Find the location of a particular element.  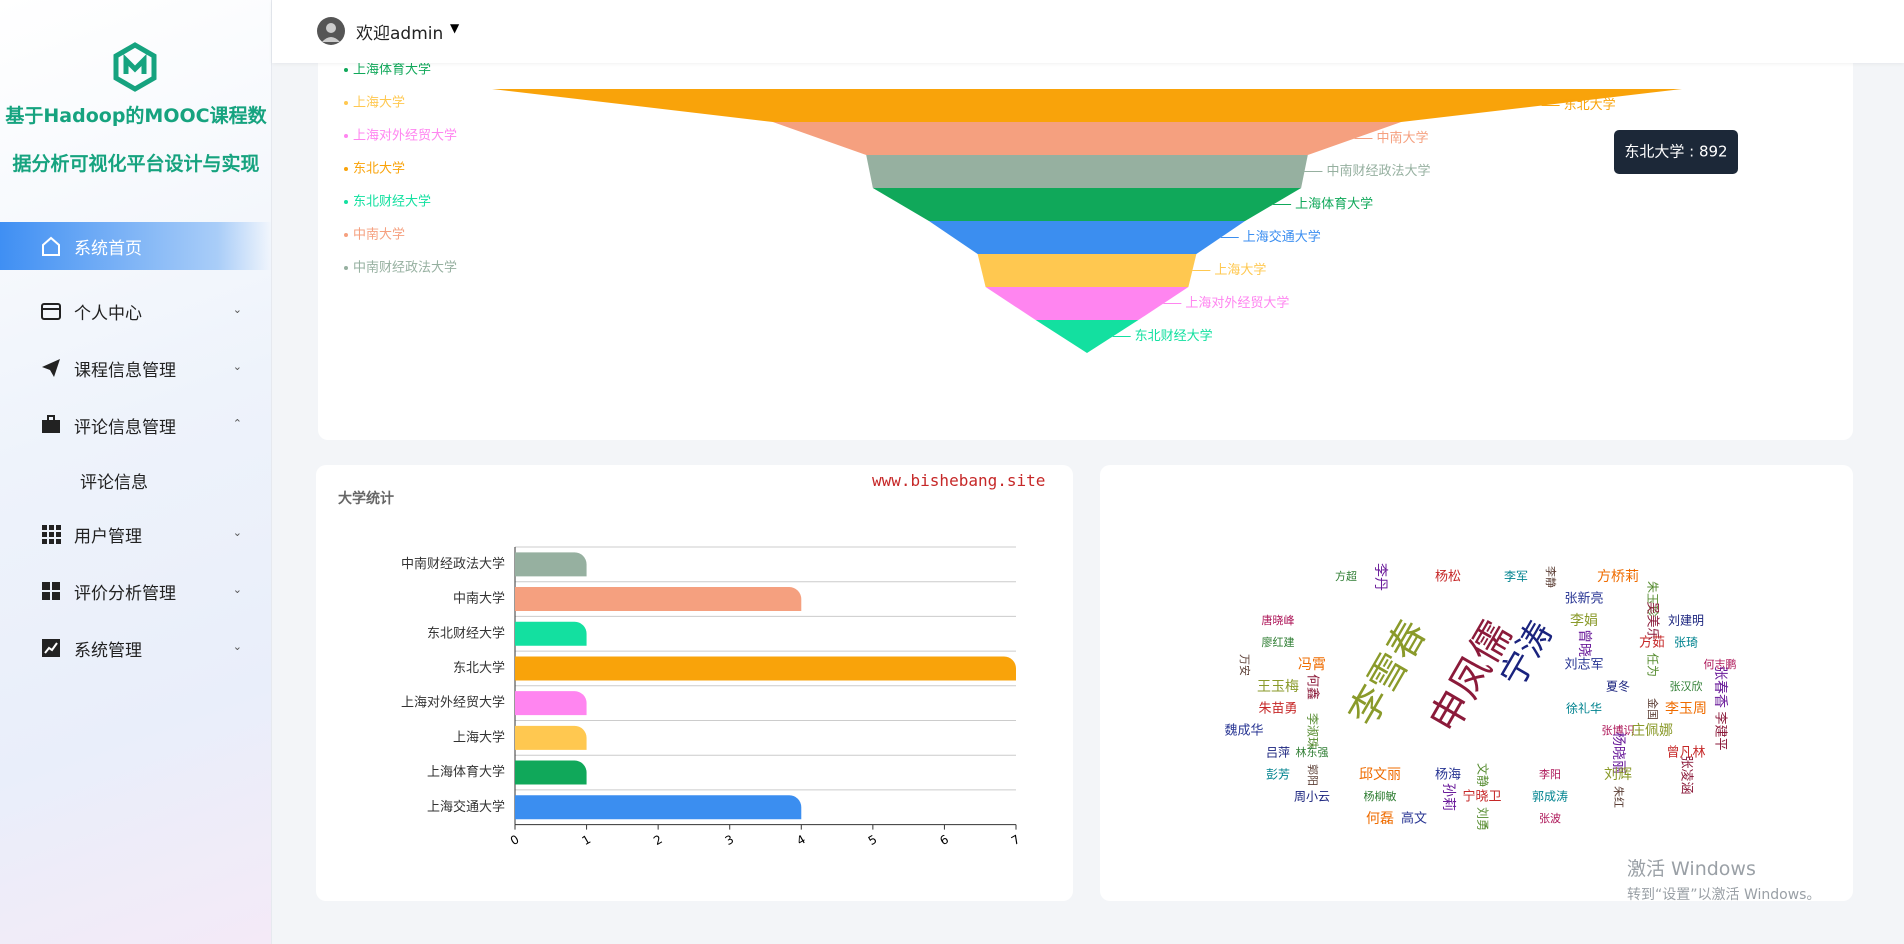

cloud-word: 李阳 is located at coordinates (1550, 774).